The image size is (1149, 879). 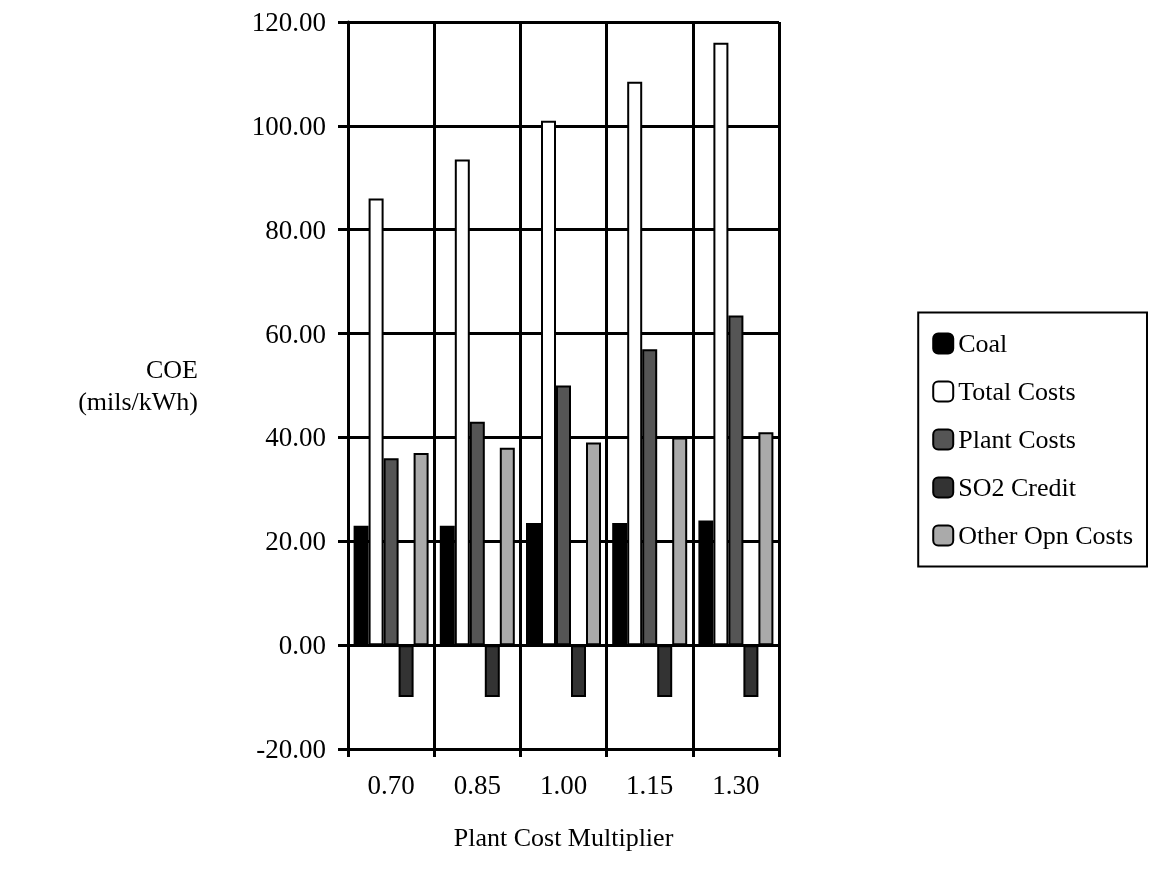 What do you see at coordinates (288, 125) in the screenshot?
I see `y-tick-label: 100.00` at bounding box center [288, 125].